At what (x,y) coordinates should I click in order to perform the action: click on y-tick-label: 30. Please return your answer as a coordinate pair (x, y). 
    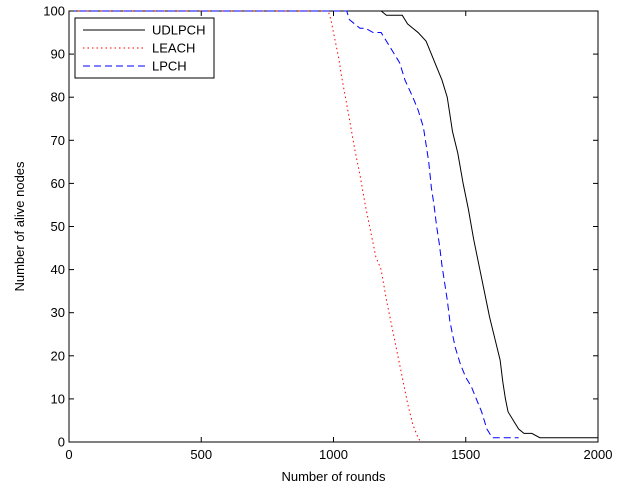
    Looking at the image, I should click on (58, 312).